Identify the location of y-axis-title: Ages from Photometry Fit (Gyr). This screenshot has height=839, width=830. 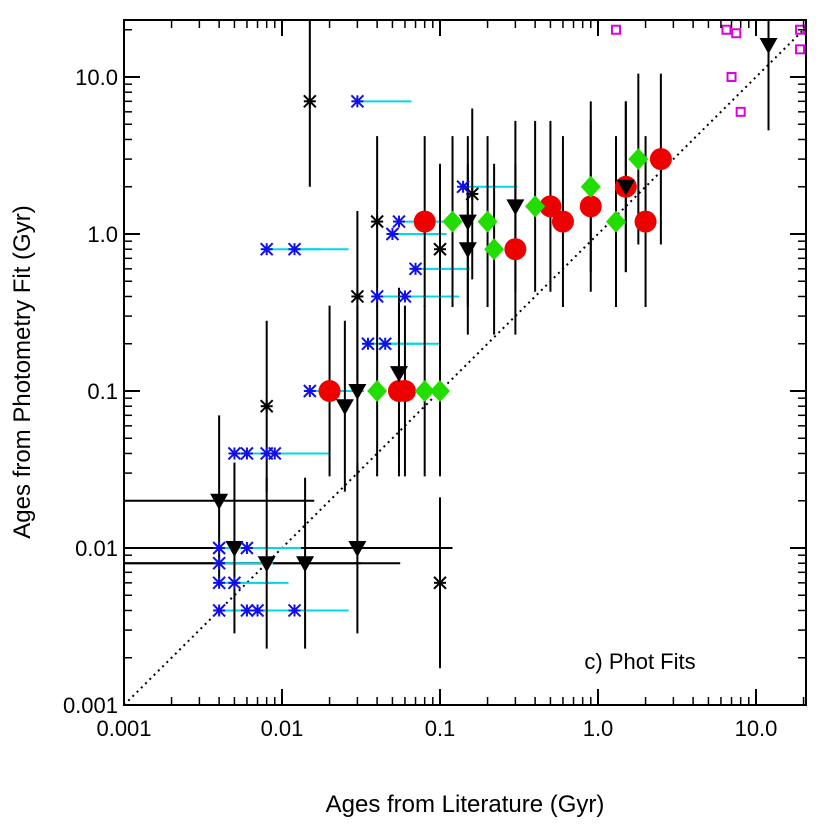
(22, 371).